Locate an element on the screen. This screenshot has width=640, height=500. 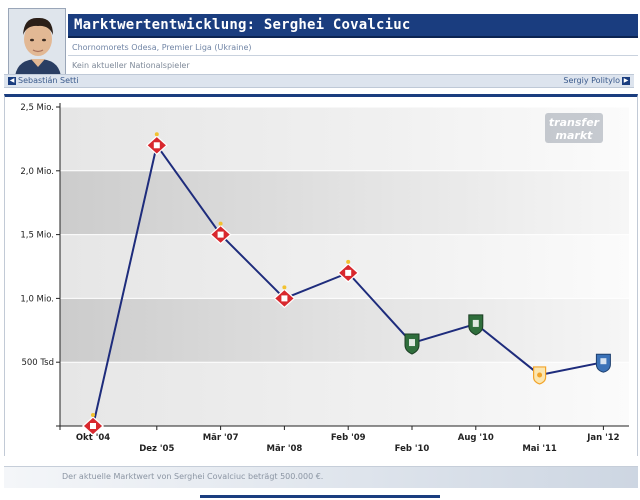
transfermarkt-watermark: transfer markt is located at coordinates (574, 128).